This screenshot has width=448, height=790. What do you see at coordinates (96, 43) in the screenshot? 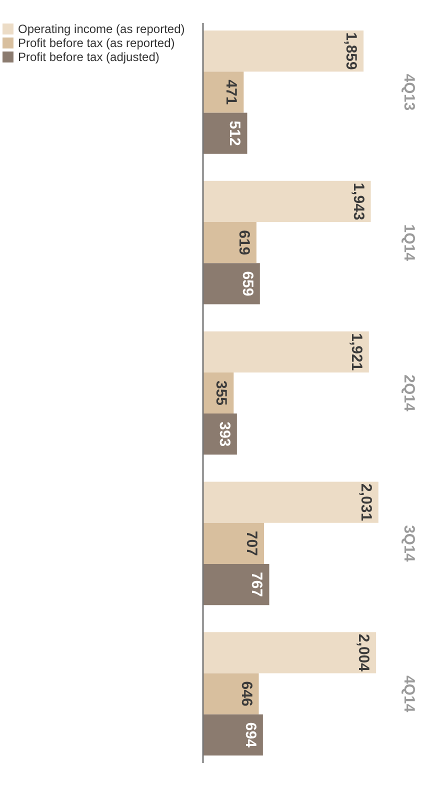
I see `legend-label: Profit before tax (as reported)` at bounding box center [96, 43].